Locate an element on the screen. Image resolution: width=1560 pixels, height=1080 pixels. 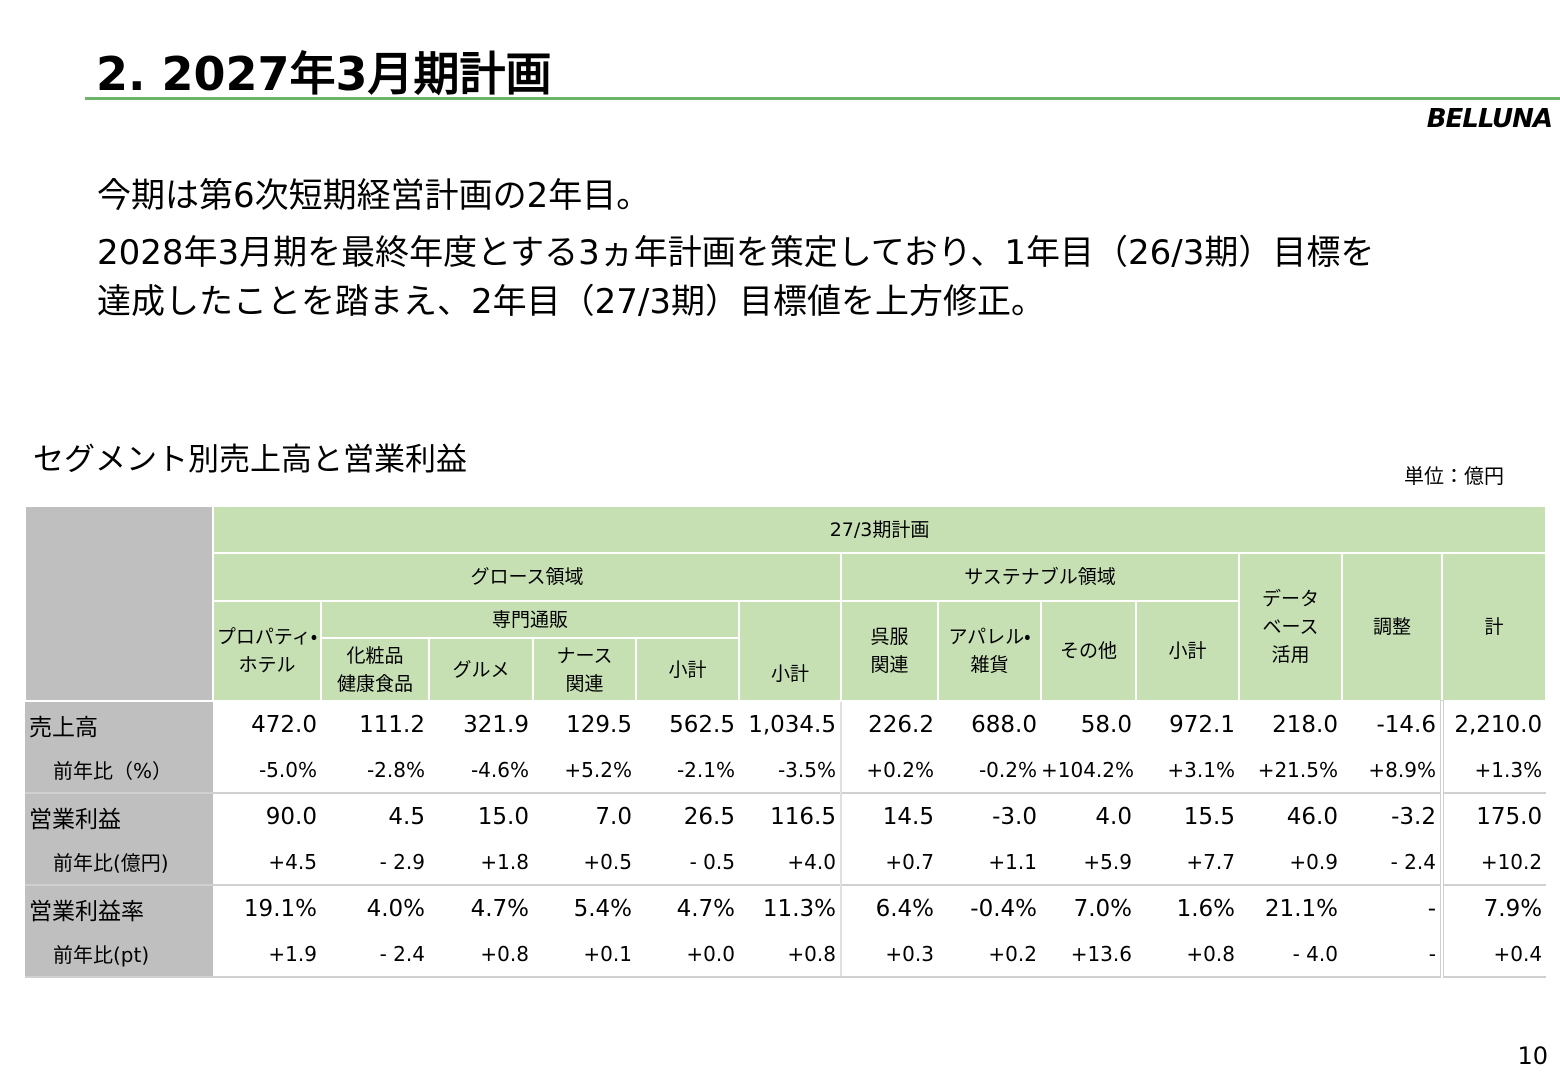
value-cell: 7.9% is located at coordinates (1493, 907).